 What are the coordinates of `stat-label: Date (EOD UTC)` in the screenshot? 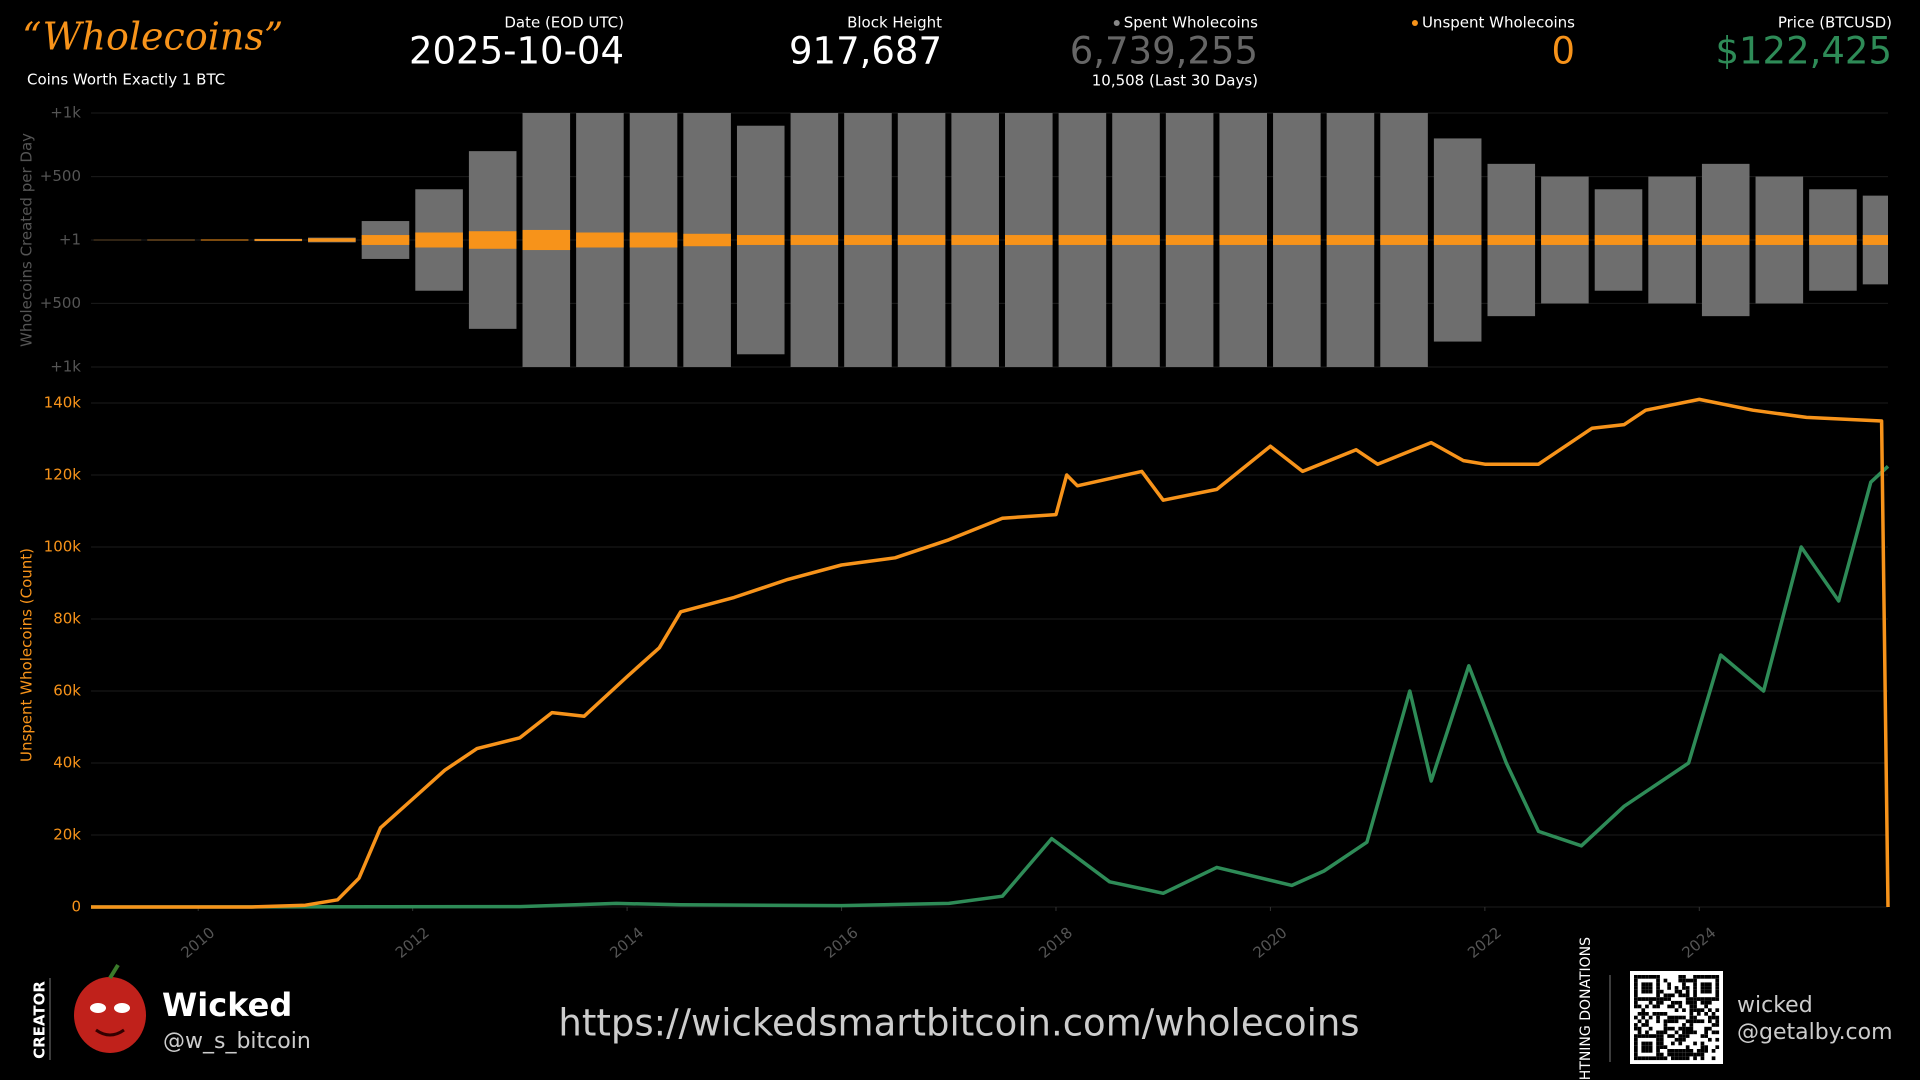 It's located at (564, 23).